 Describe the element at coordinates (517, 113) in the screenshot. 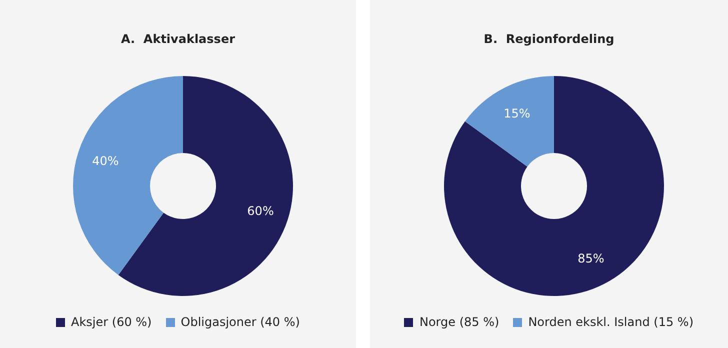

I see `data-label: 15%` at that location.